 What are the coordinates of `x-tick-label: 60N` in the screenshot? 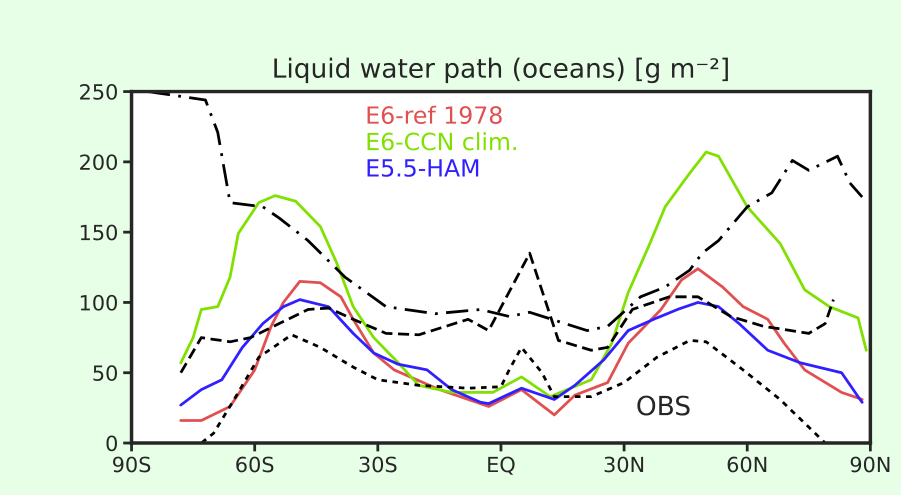 It's located at (747, 464).